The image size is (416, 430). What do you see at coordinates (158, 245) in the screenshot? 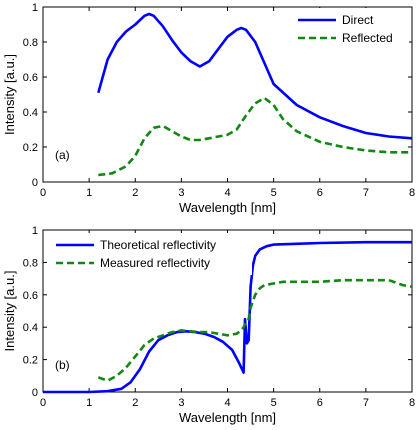
I see `legend-label-1: Theoretical reflectivity` at bounding box center [158, 245].